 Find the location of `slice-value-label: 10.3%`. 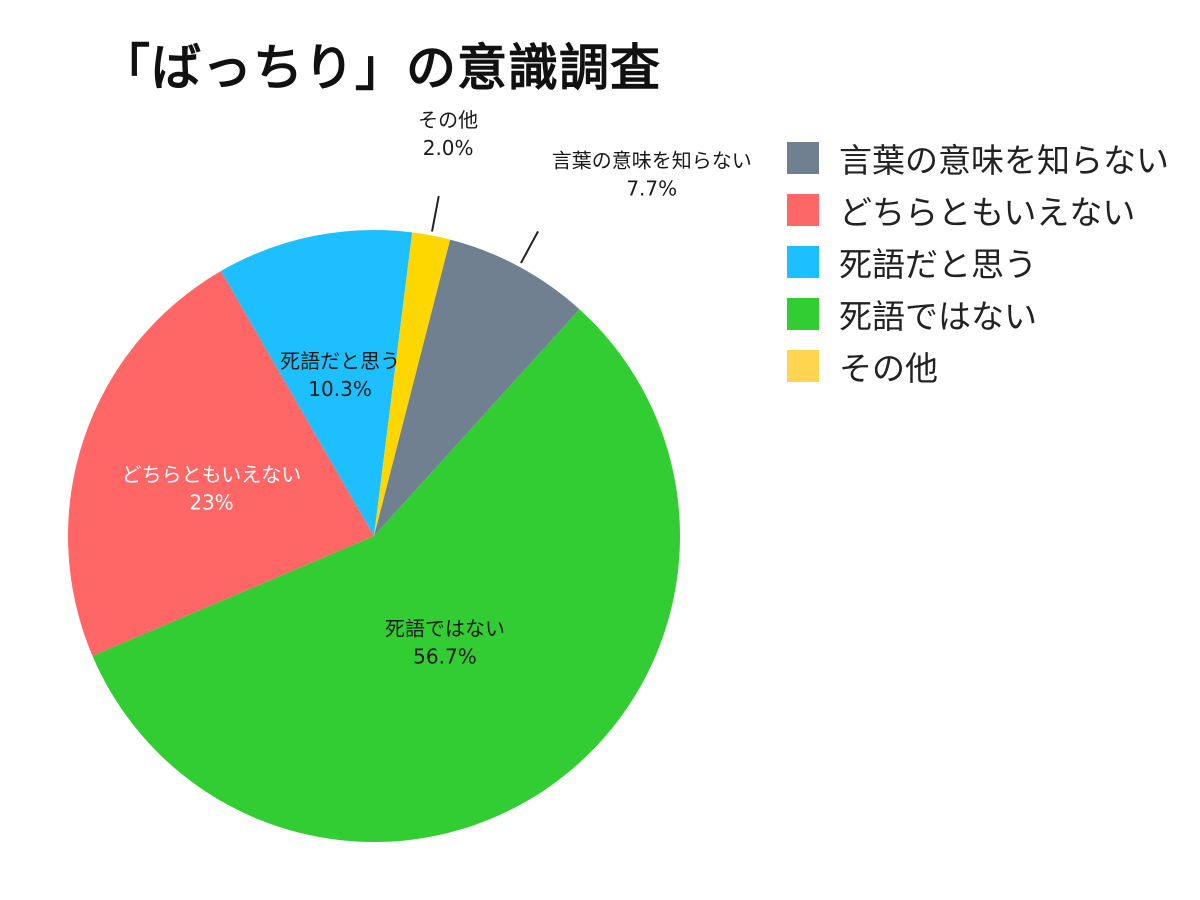

slice-value-label: 10.3% is located at coordinates (340, 389).